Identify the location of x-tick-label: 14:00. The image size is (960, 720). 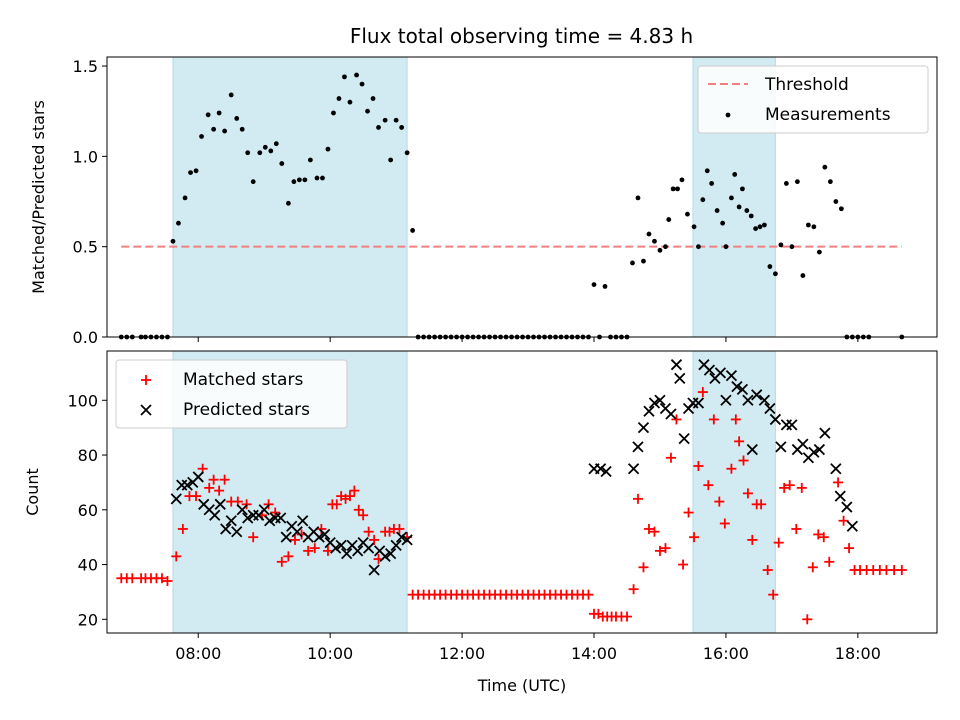
(594, 653).